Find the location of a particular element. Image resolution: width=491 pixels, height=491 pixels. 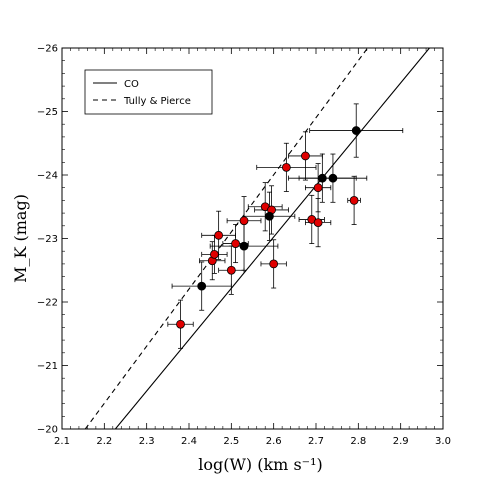

legend-box is located at coordinates (148, 92).